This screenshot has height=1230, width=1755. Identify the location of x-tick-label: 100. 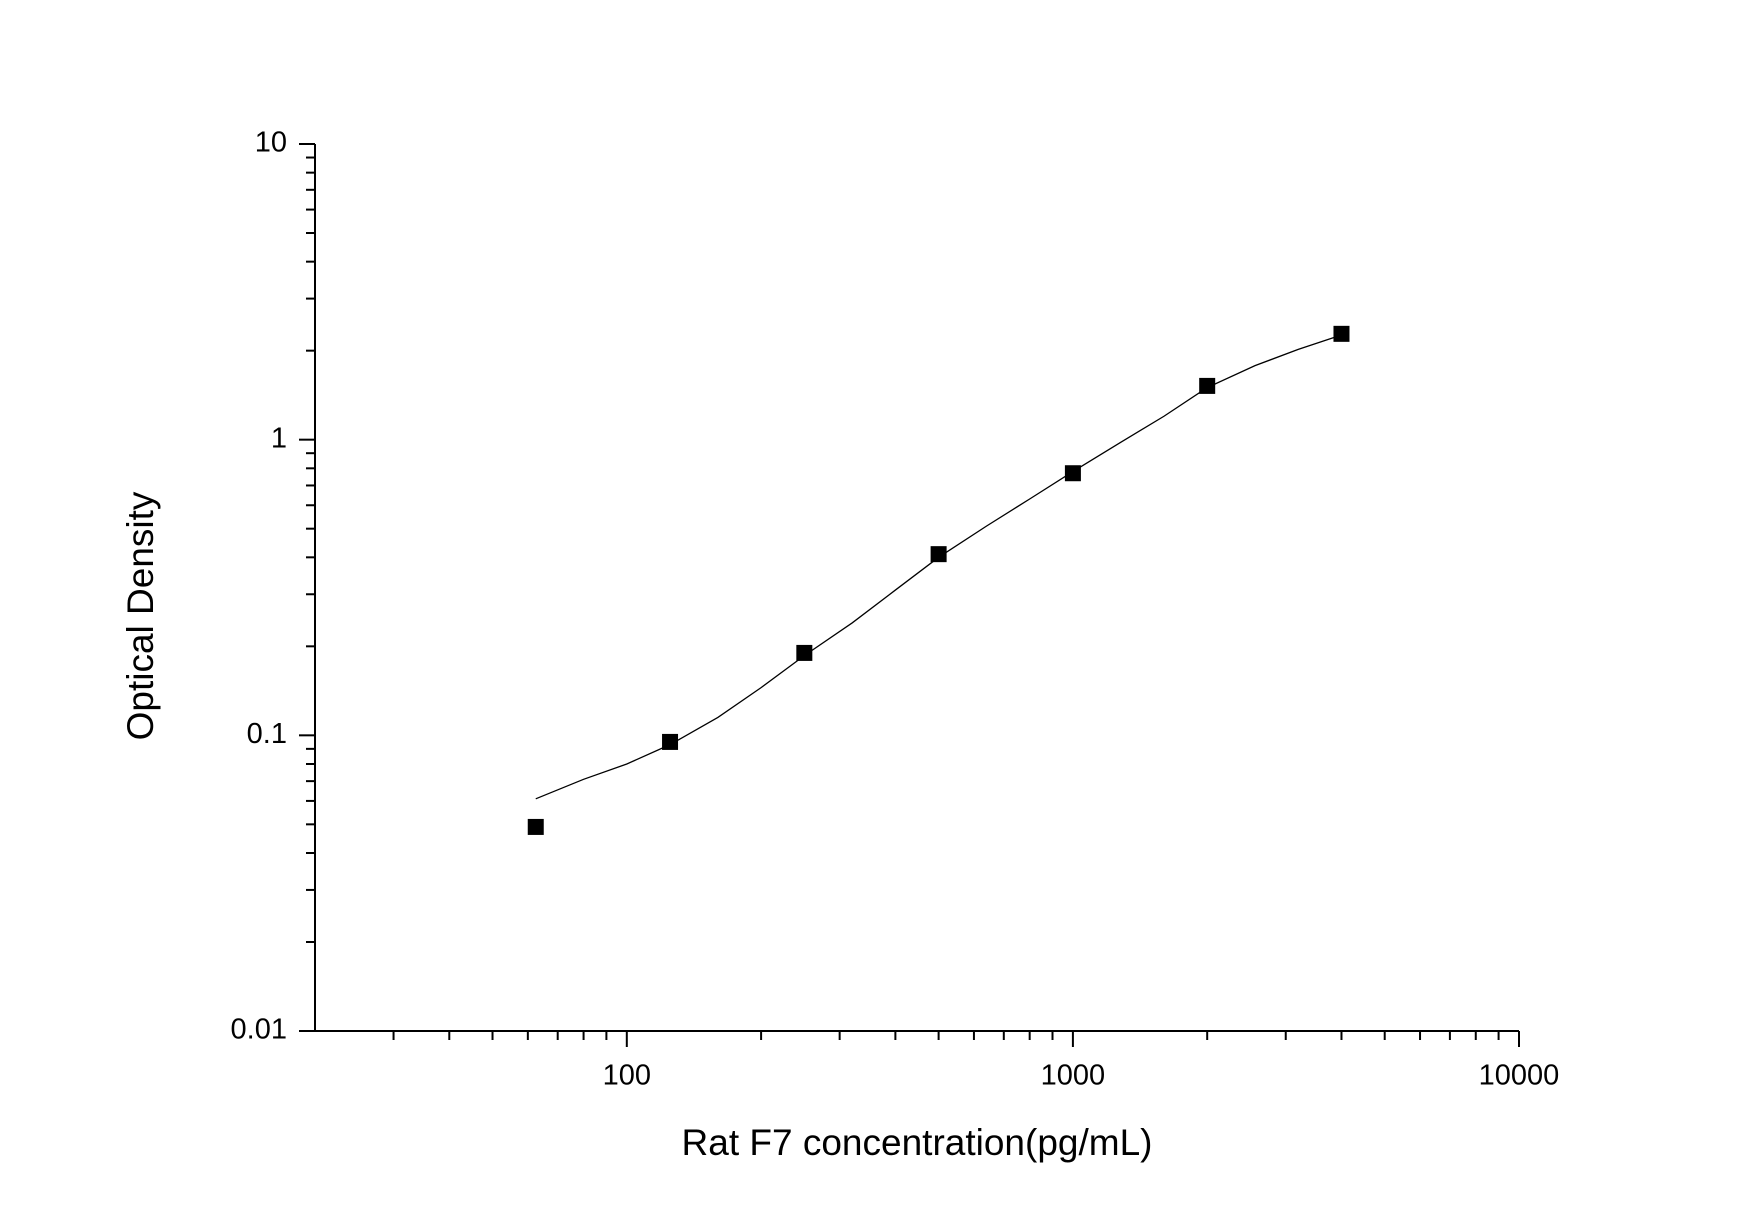
(627, 1076).